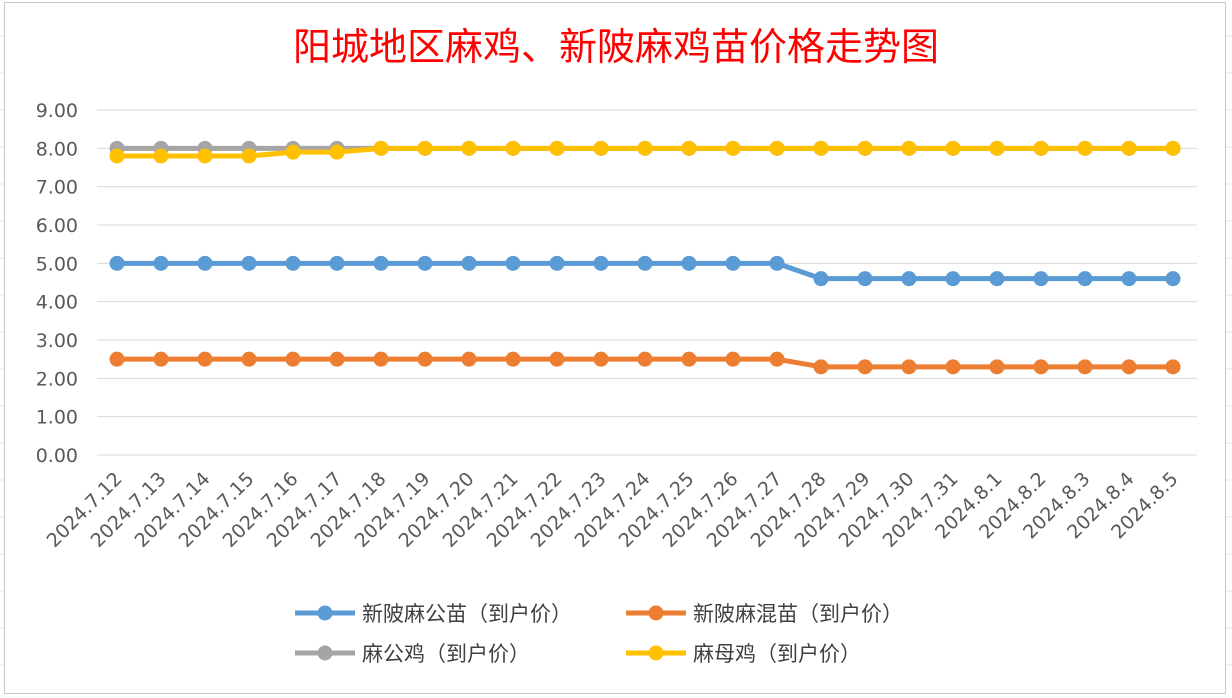  What do you see at coordinates (57, 418) in the screenshot?
I see `y-tick-label: 1.00` at bounding box center [57, 418].